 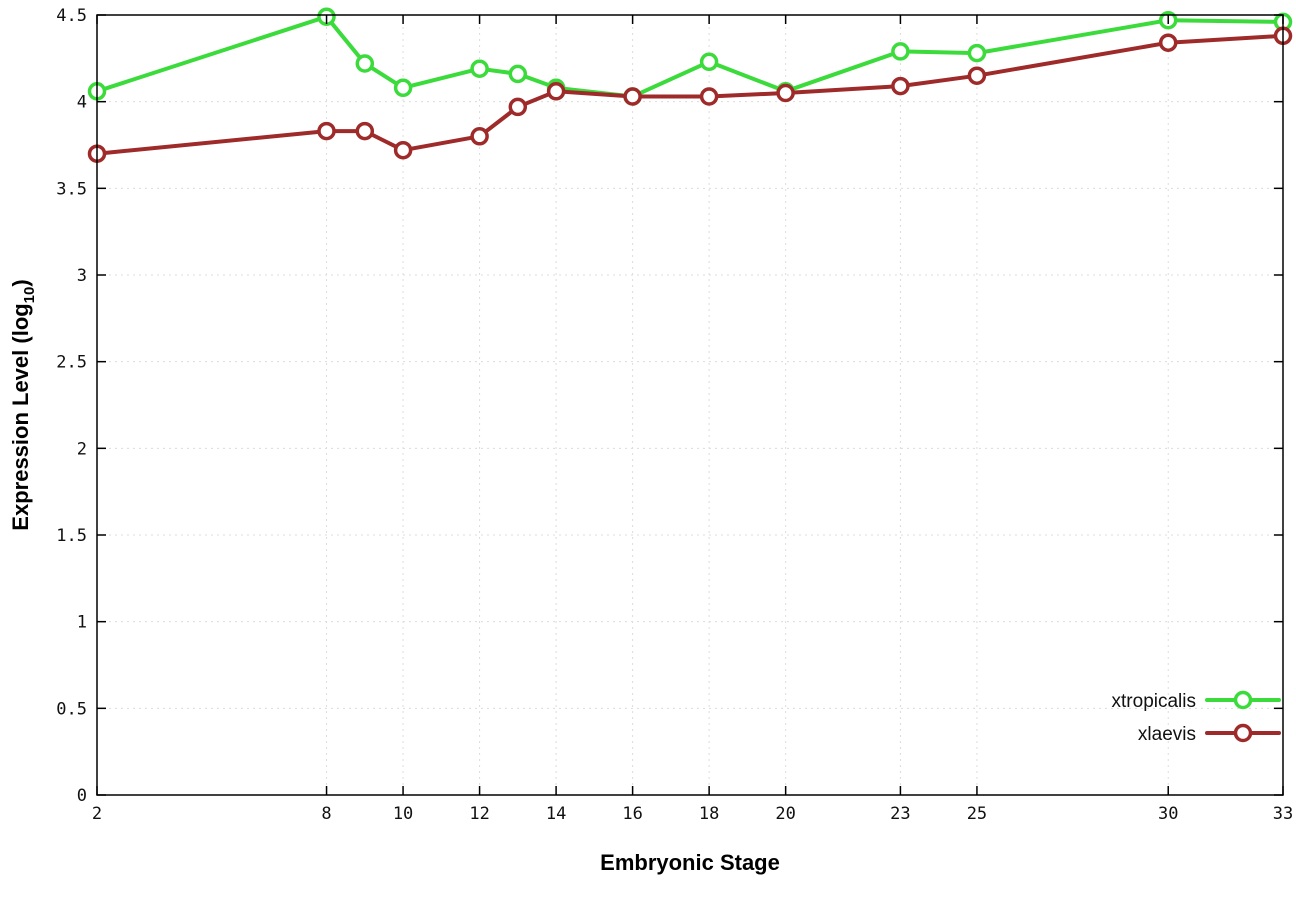 What do you see at coordinates (97, 814) in the screenshot?
I see `x-tick-label: 2` at bounding box center [97, 814].